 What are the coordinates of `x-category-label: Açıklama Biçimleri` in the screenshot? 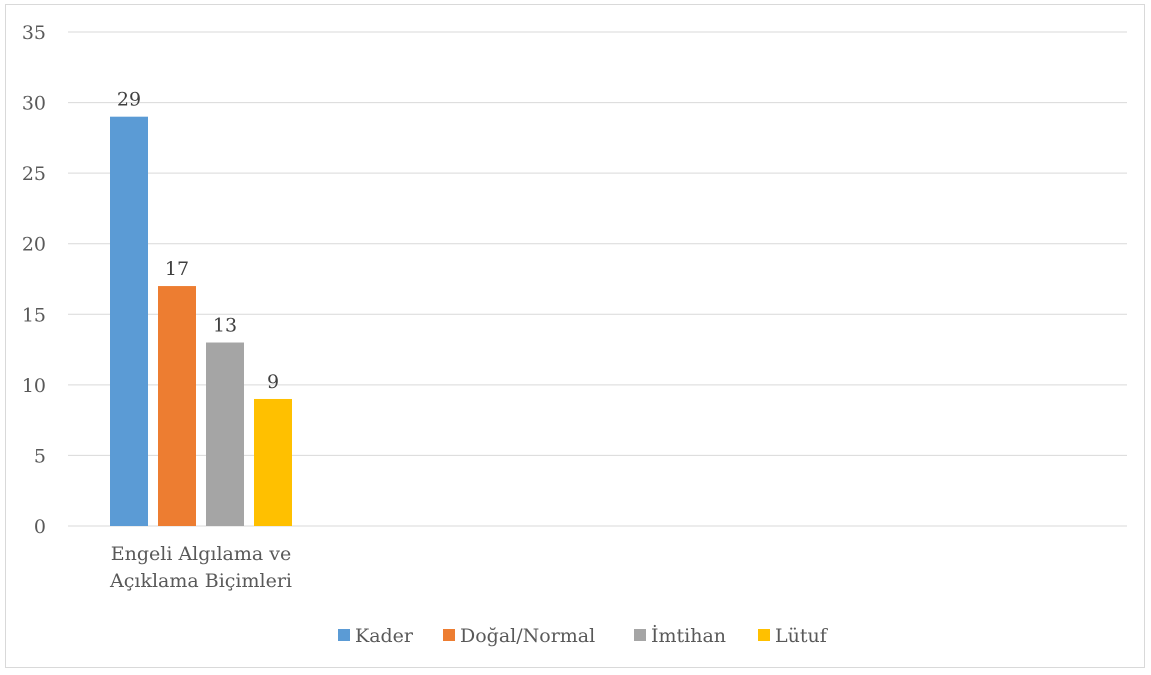 It's located at (200, 581).